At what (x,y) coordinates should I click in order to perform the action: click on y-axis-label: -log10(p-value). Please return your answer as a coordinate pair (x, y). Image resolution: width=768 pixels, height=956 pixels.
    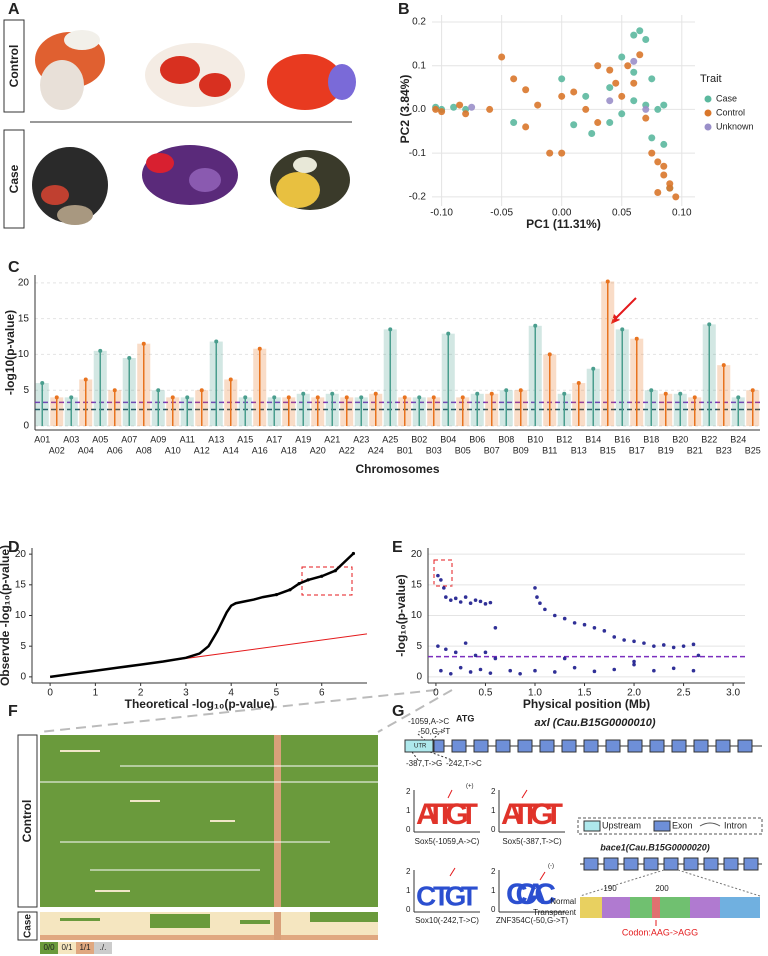
    Looking at the image, I should click on (10, 352).